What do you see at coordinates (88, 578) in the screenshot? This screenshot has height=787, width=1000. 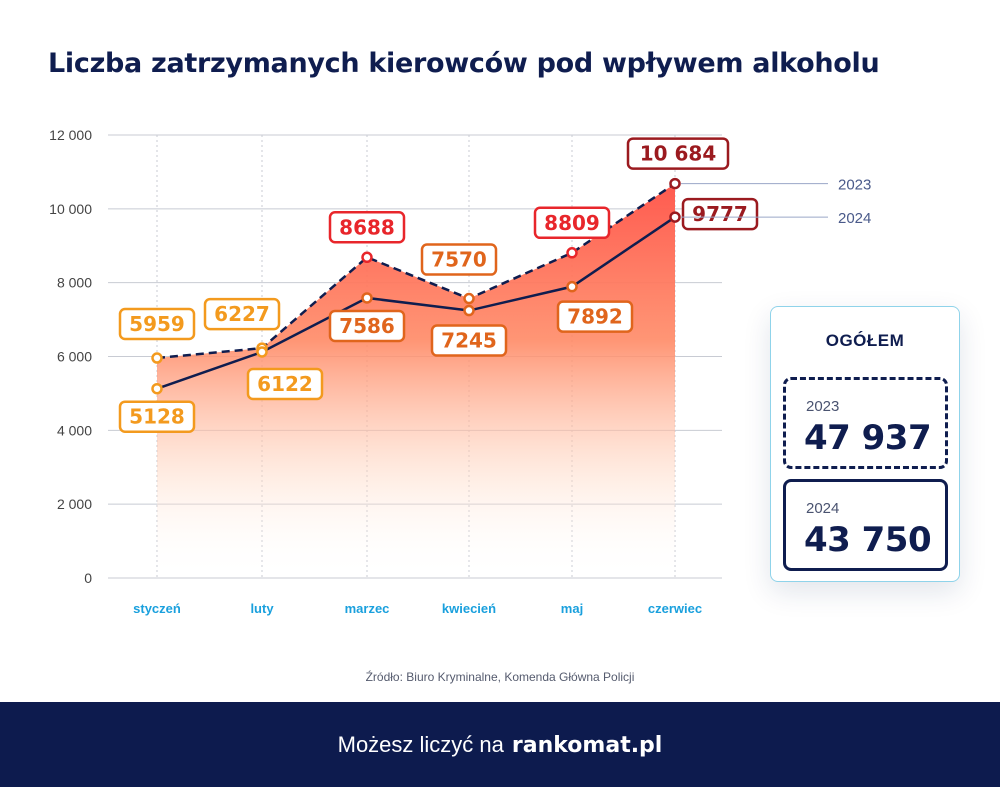 I see `y-tick-label: 0` at bounding box center [88, 578].